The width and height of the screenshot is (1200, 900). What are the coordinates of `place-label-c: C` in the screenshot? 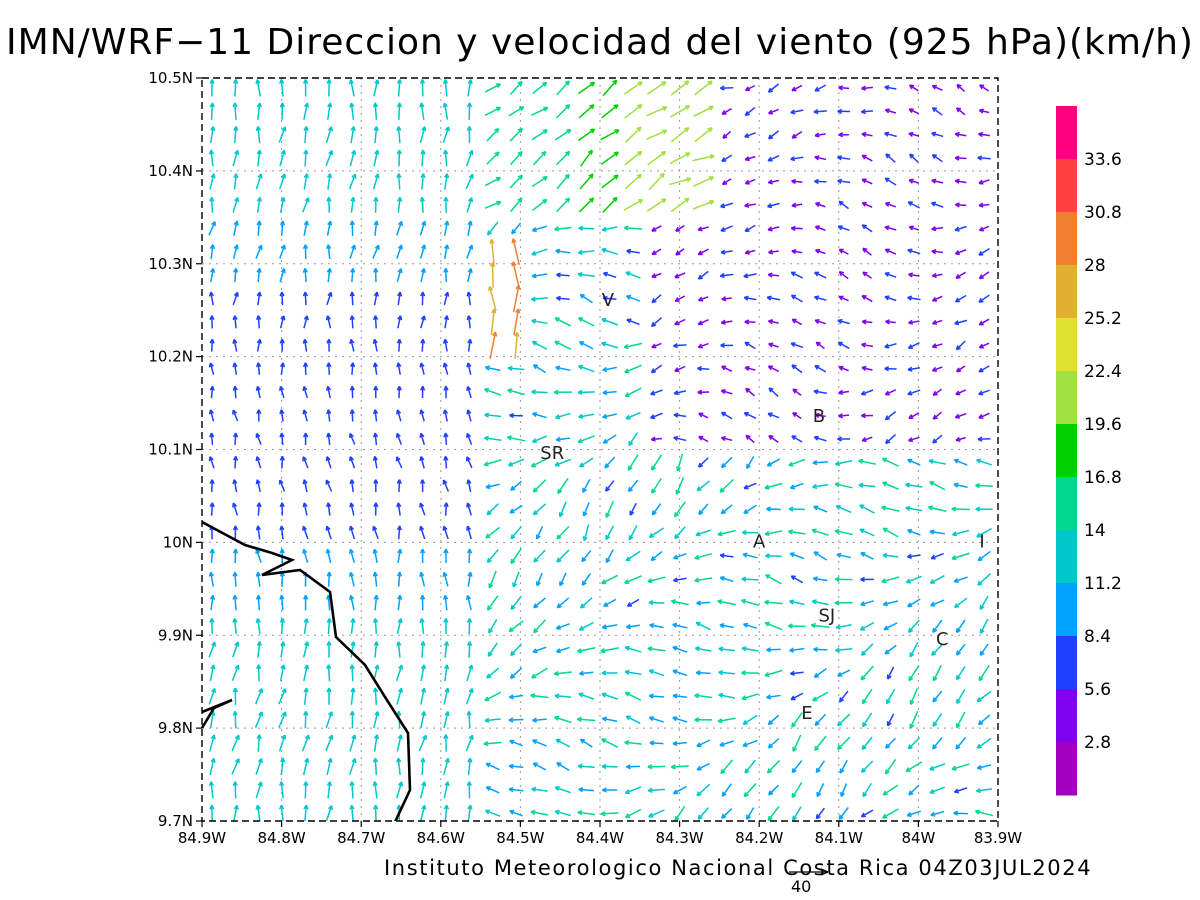 It's located at (942, 639).